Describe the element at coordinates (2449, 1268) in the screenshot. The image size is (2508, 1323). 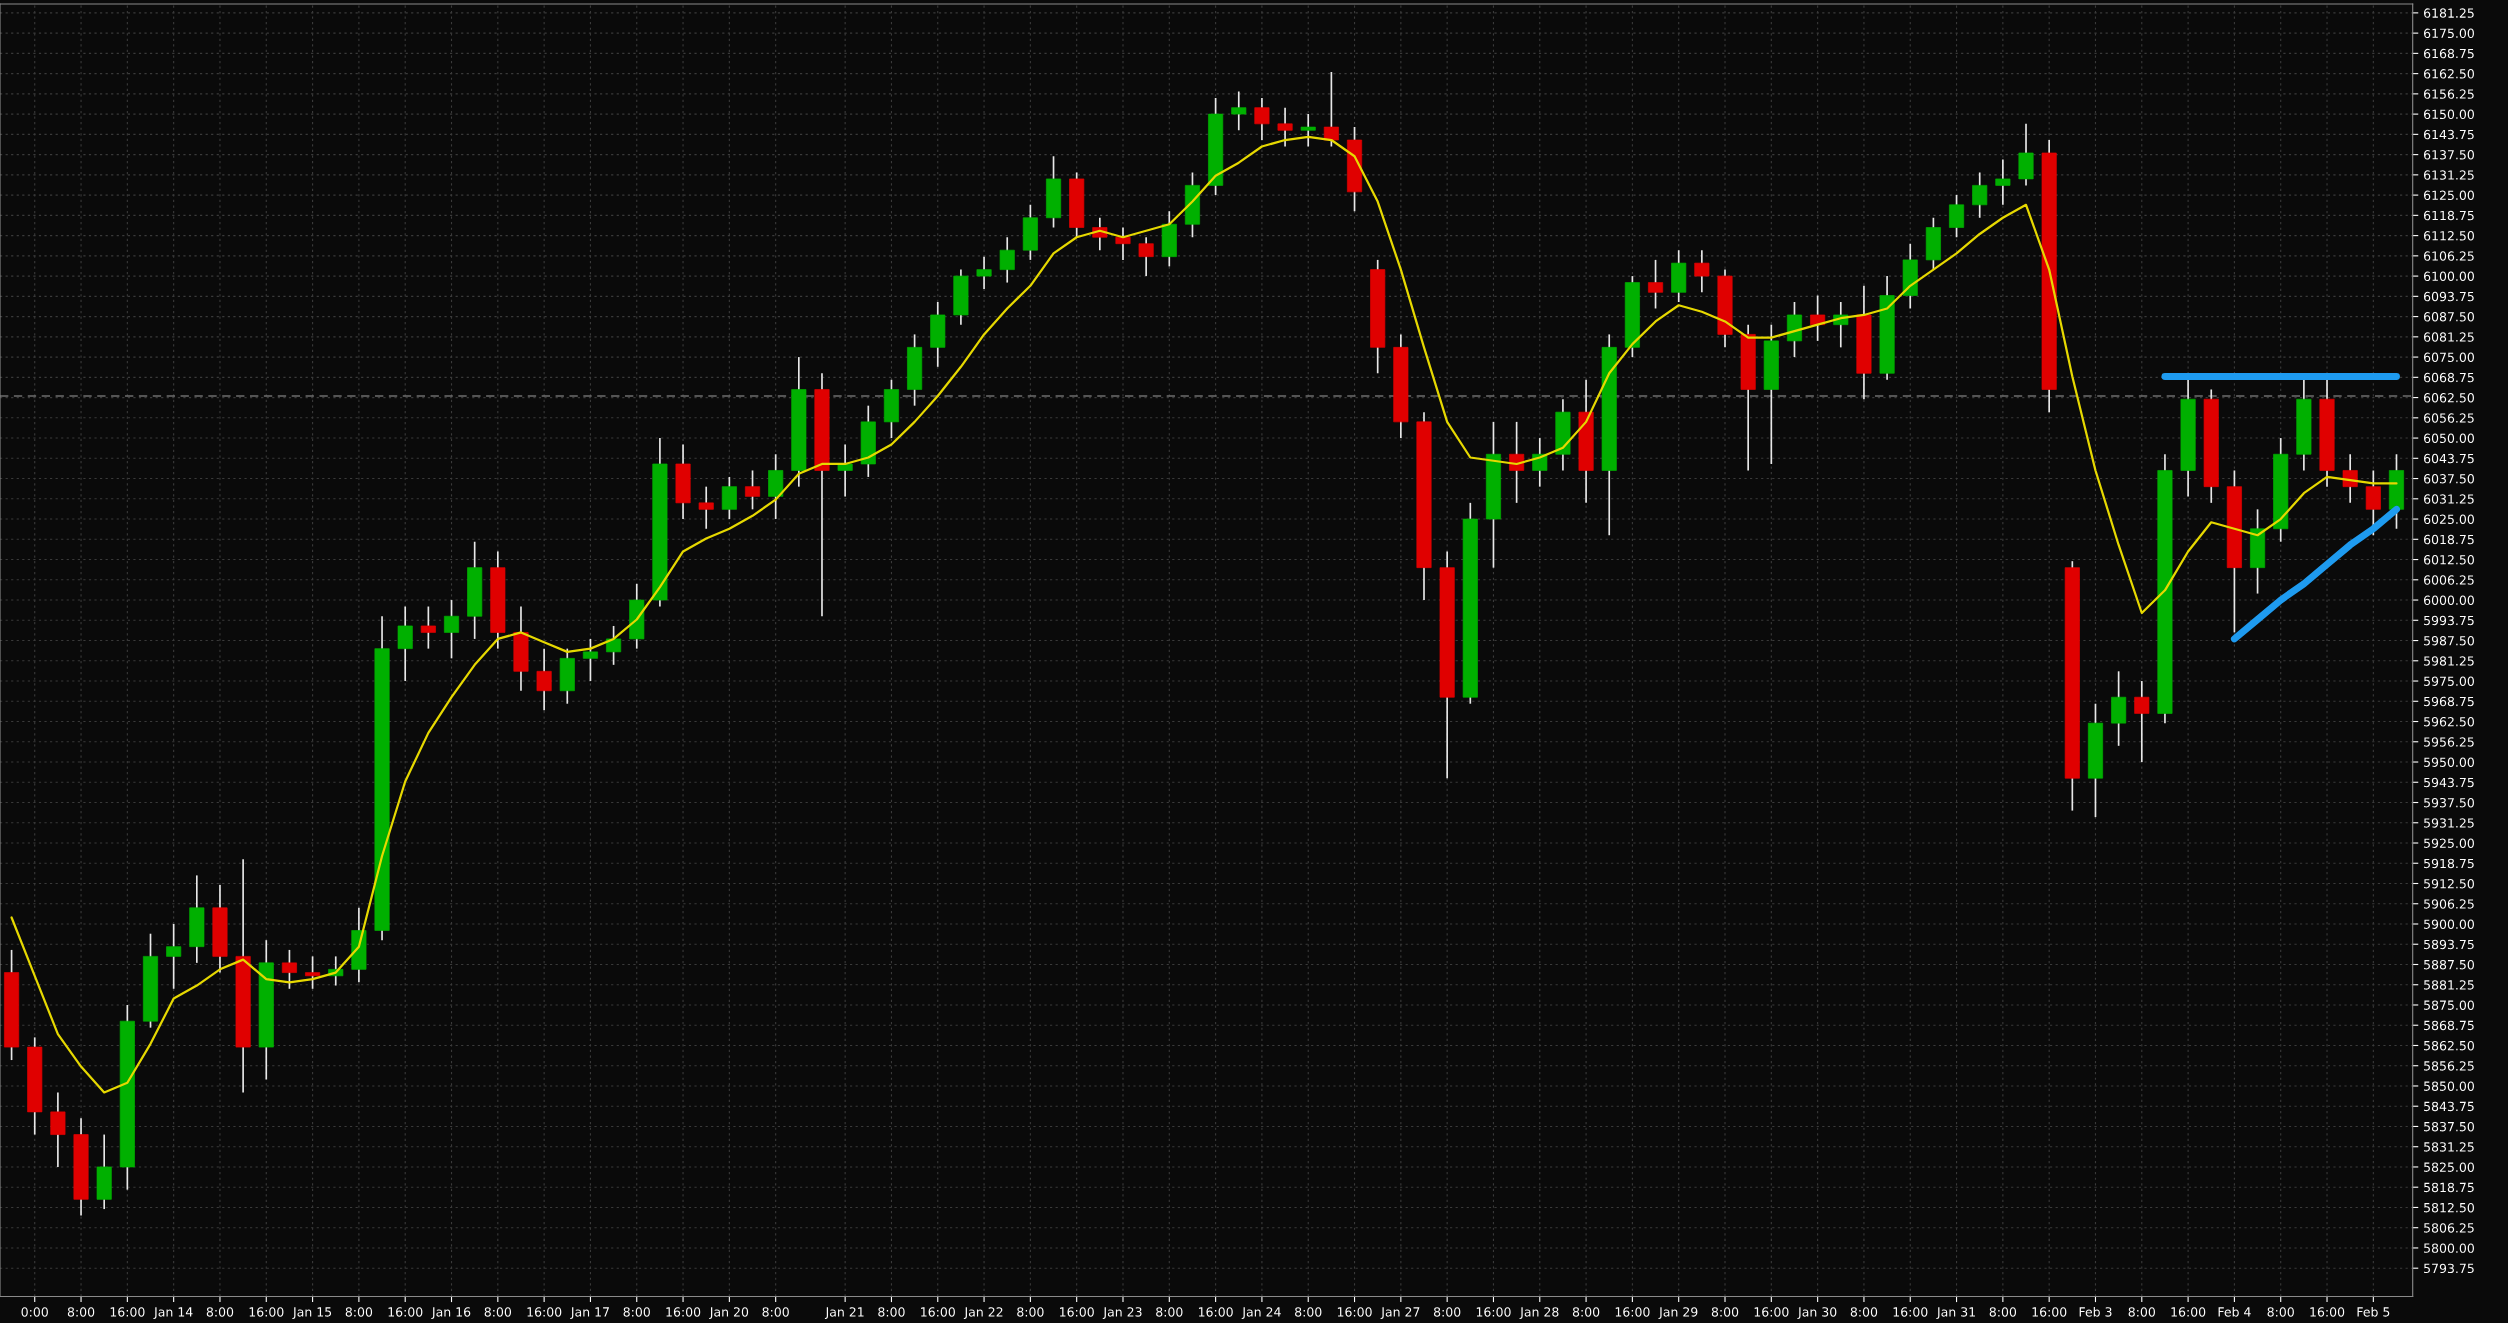
I see `y-tick-label: 5793.75` at that location.